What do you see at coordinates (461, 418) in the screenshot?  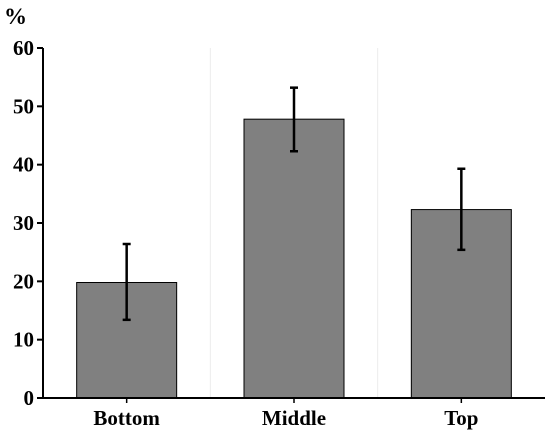 I see `x-tick-label-top: Top` at bounding box center [461, 418].